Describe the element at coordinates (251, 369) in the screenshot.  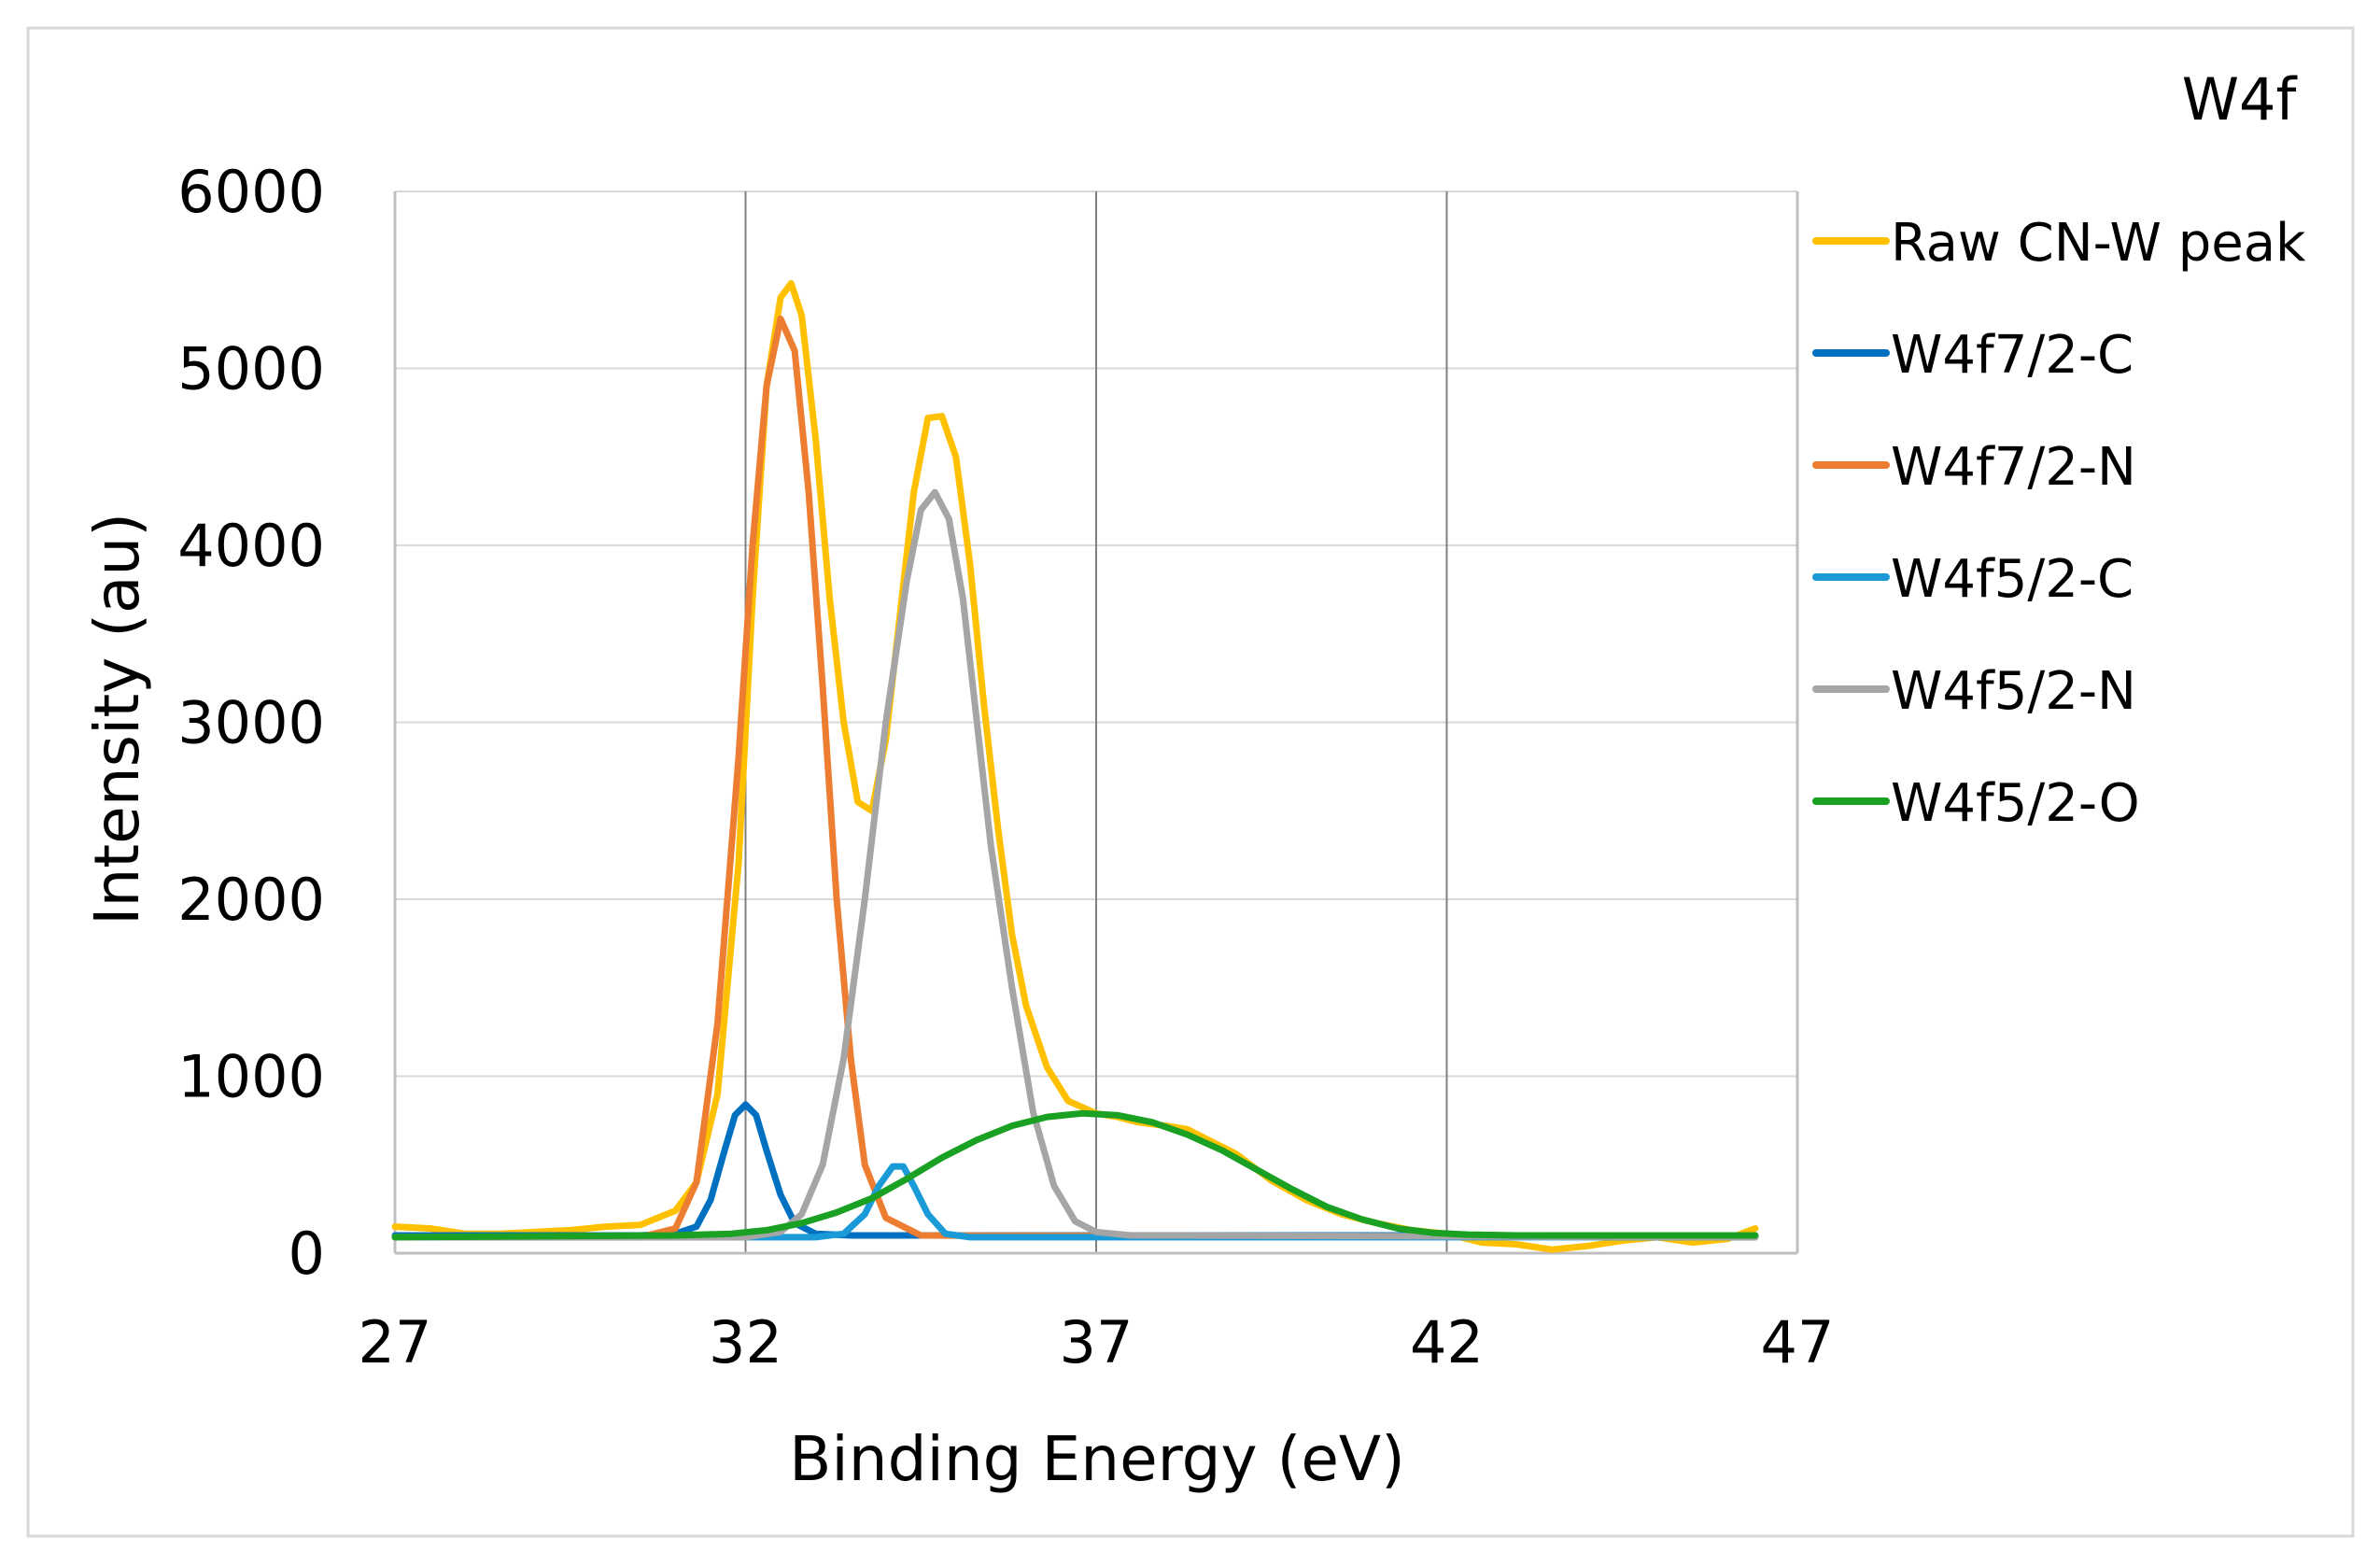
I see `y-tick-label: 5000` at that location.